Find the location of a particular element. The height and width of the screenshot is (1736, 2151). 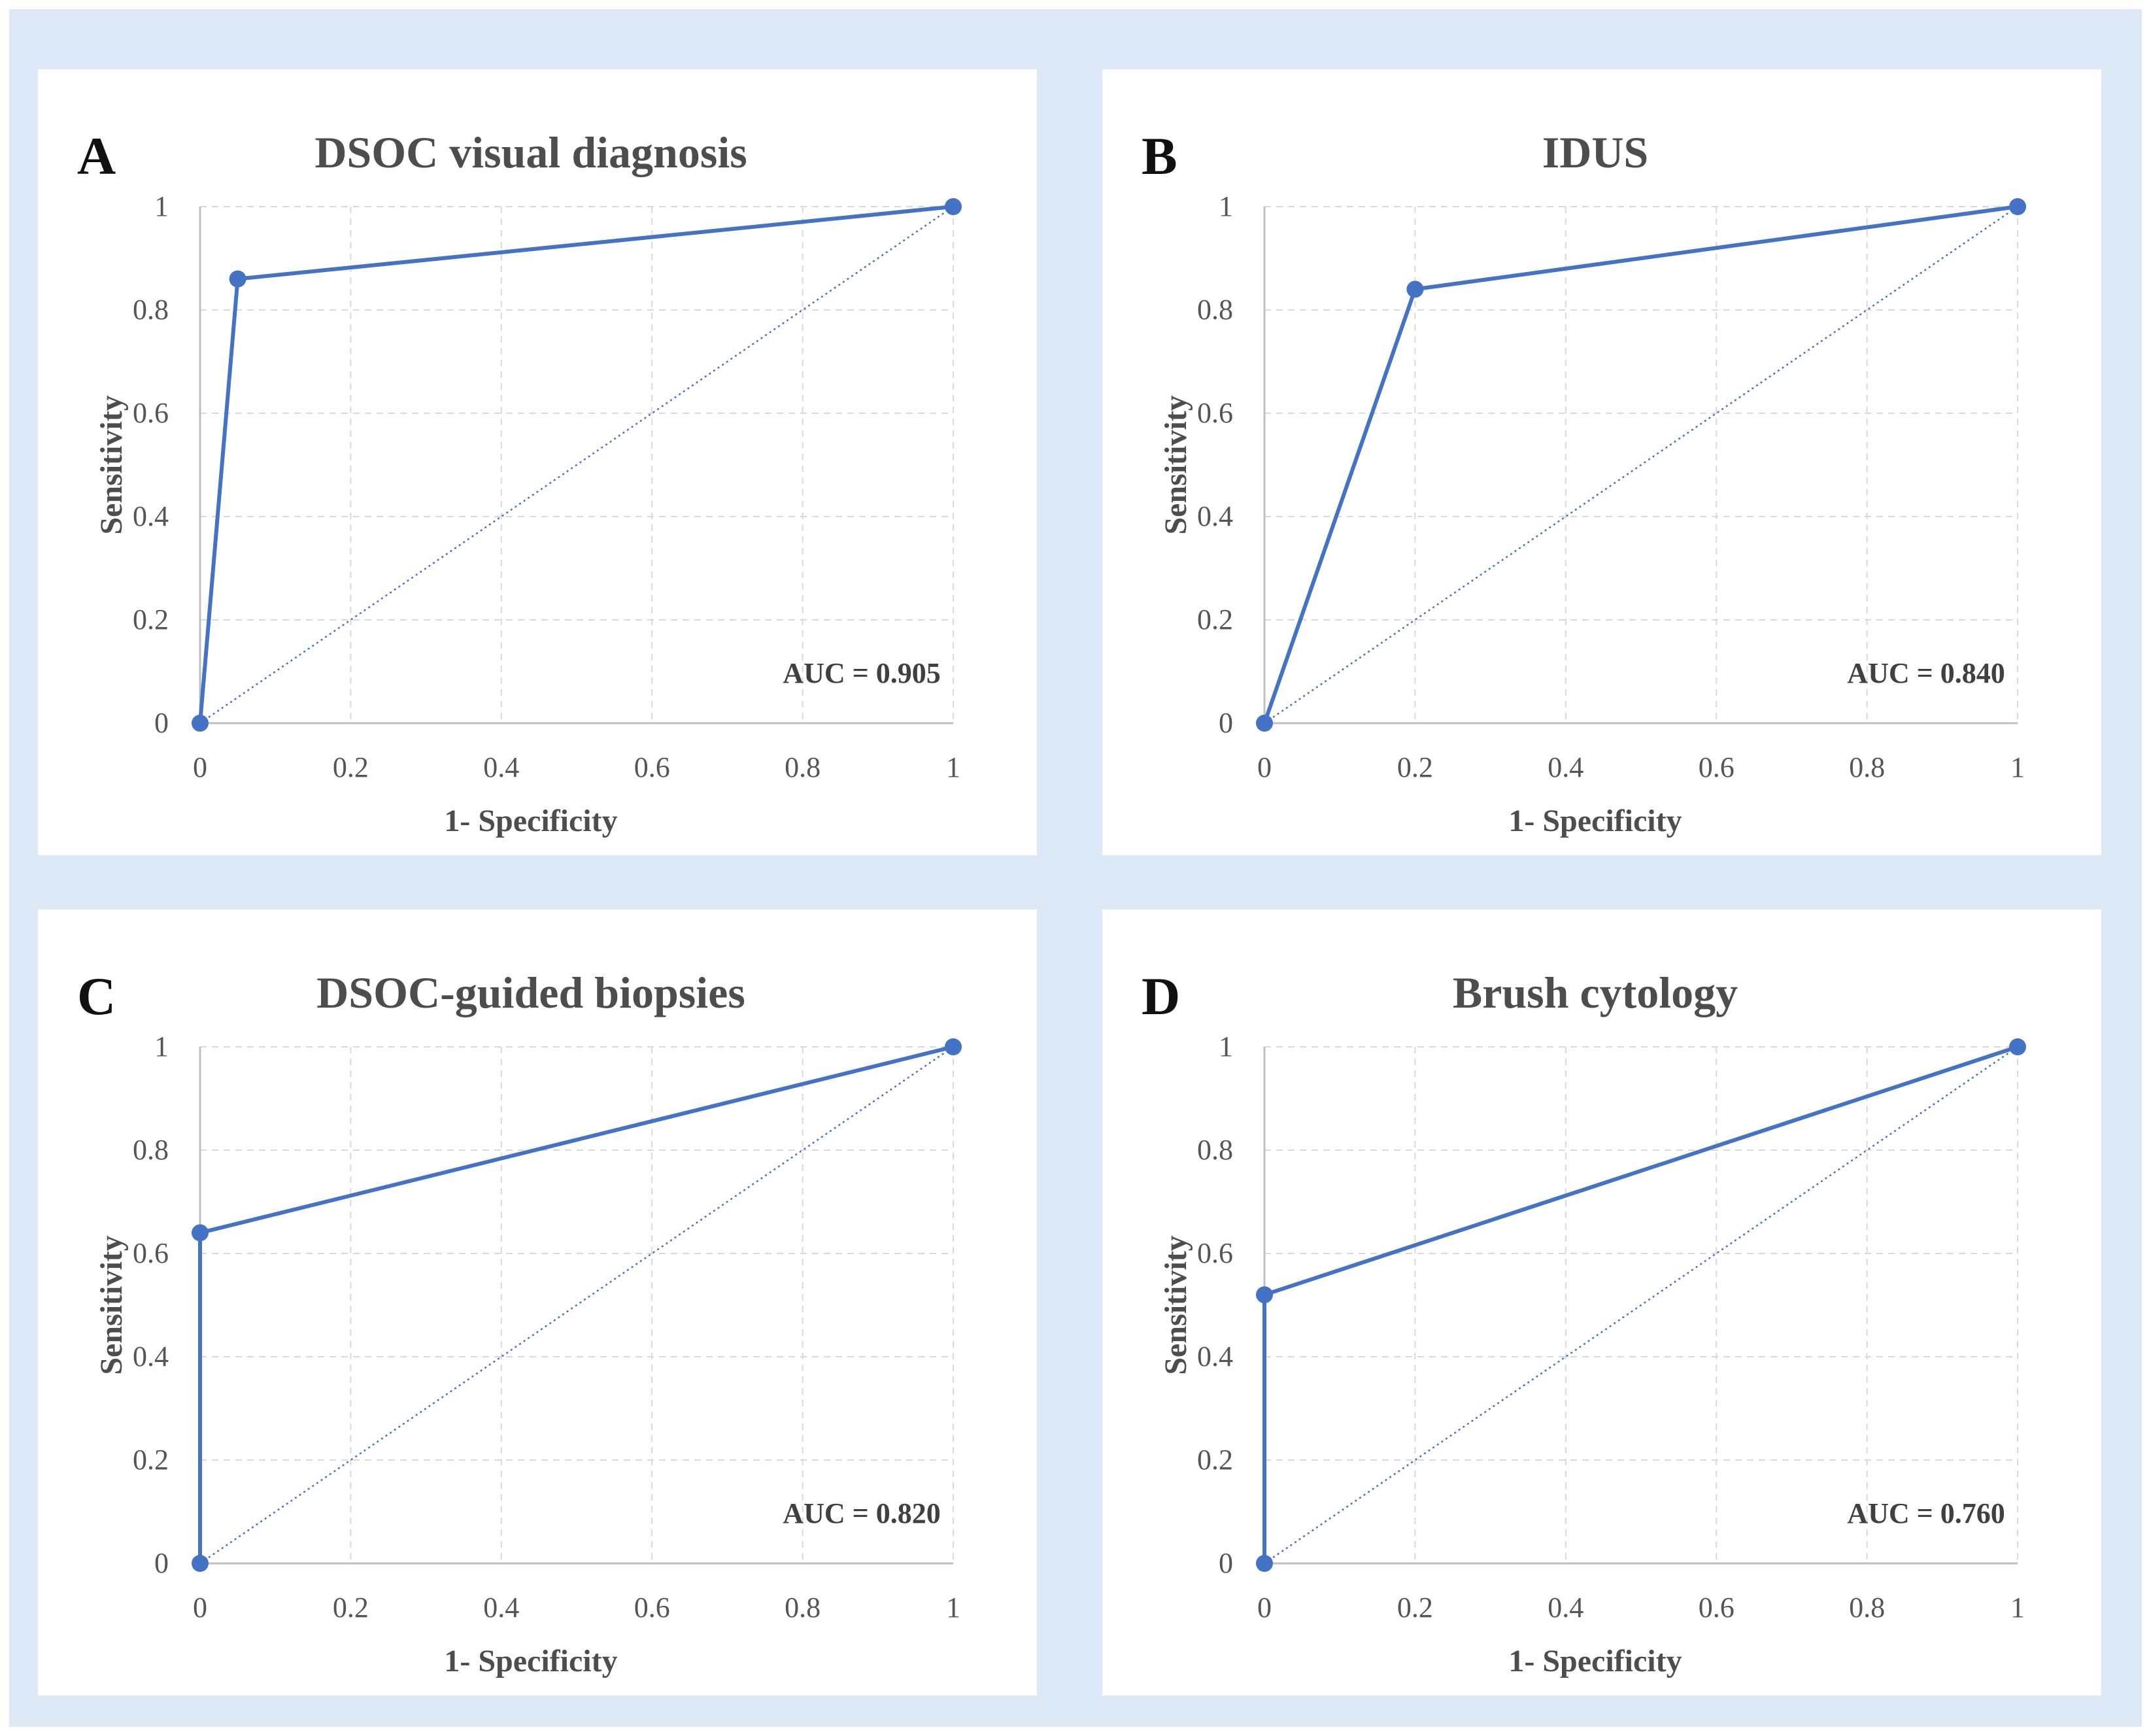

auc-annotation: AUC = 0.760 is located at coordinates (1926, 1513).